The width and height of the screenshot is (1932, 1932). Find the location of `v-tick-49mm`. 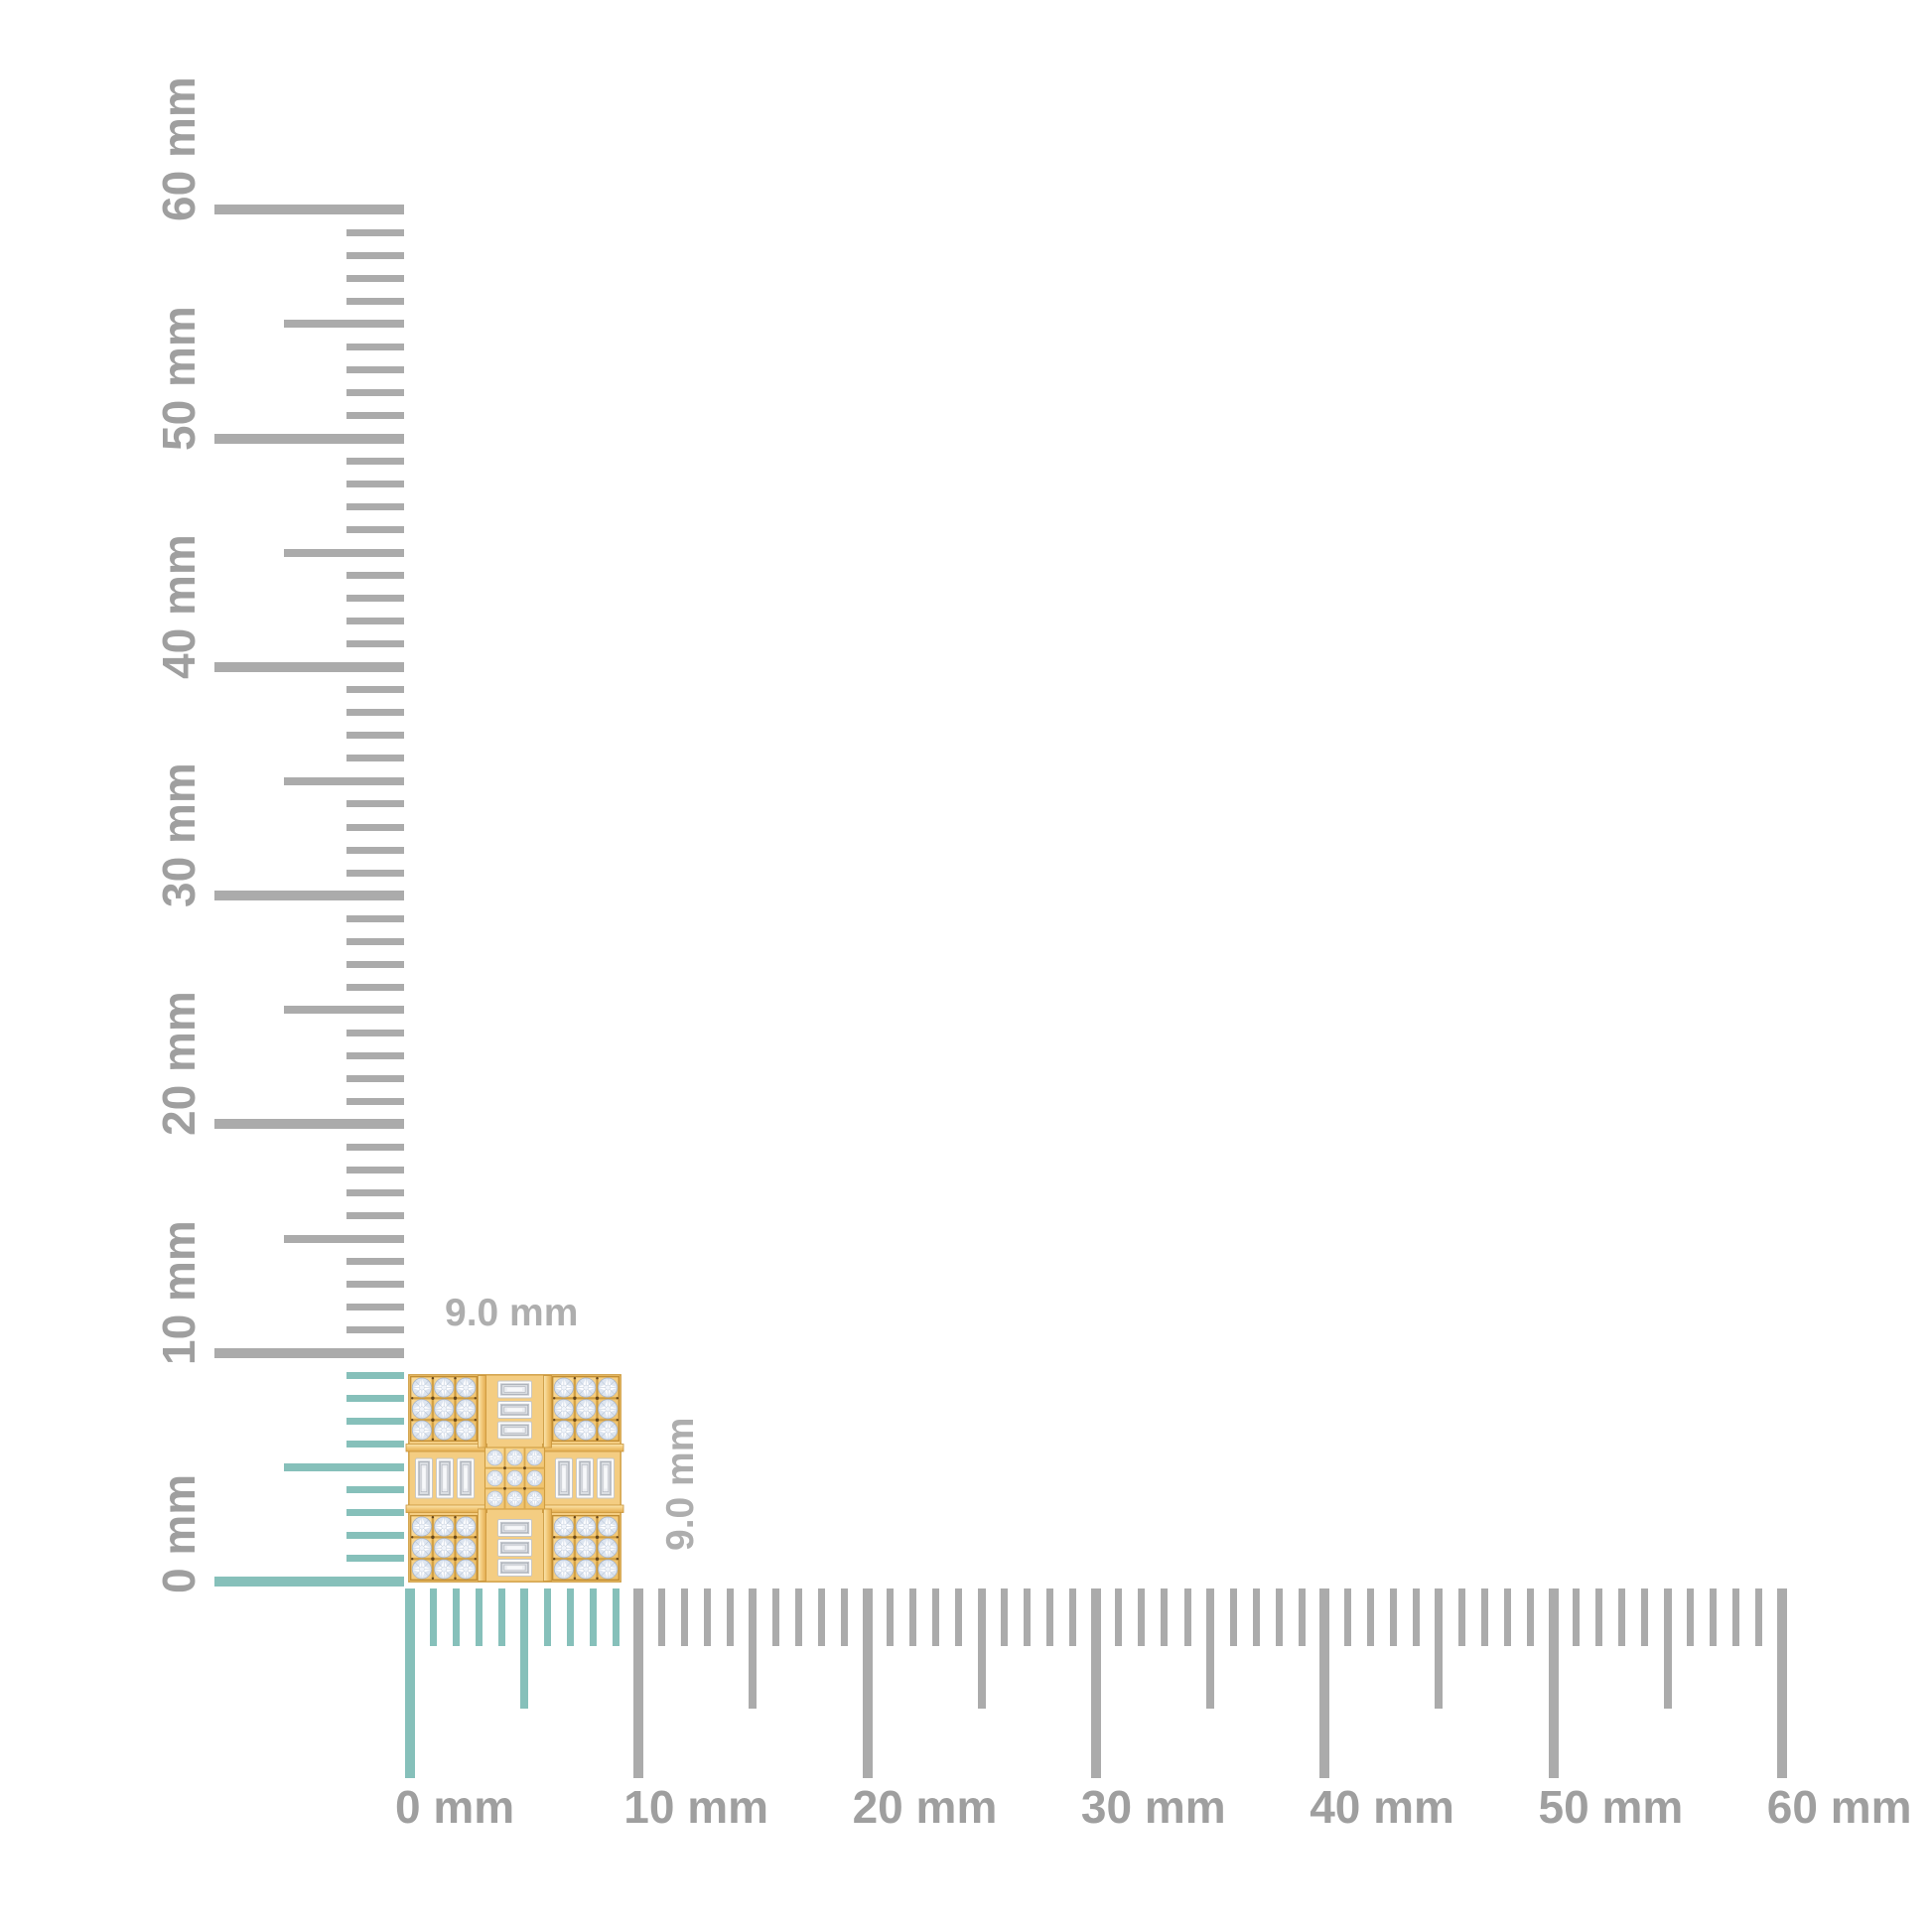

v-tick-49mm is located at coordinates (375, 462).